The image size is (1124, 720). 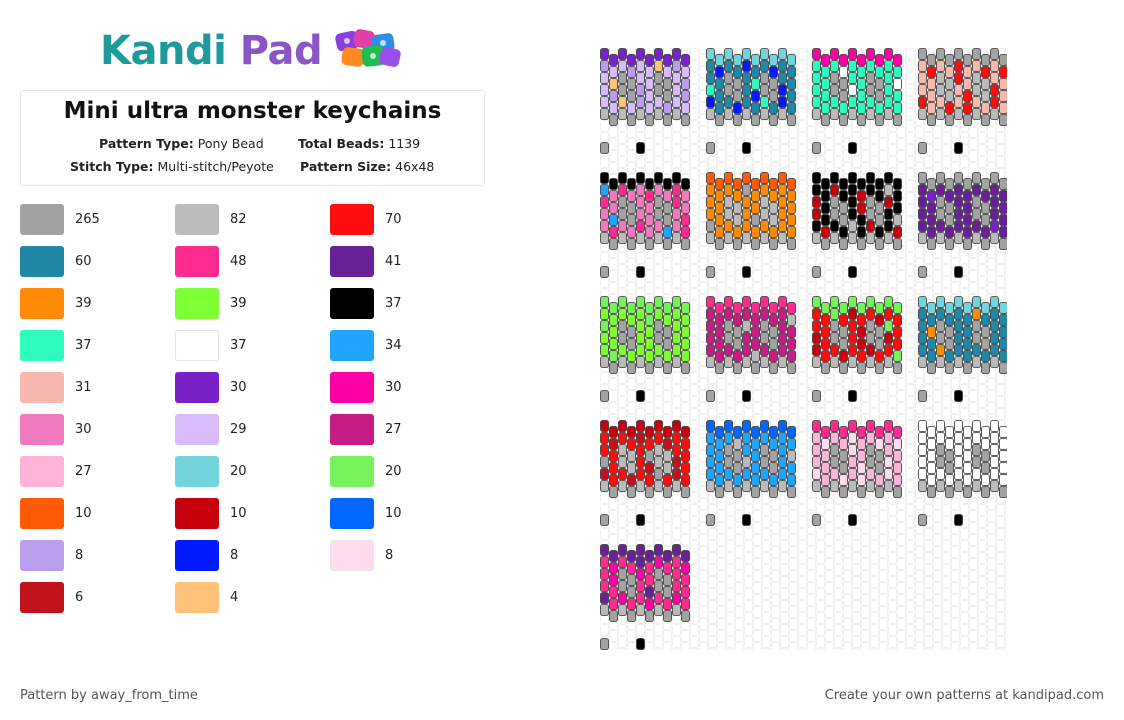 I want to click on palette-swatch-item: 39, so click(x=211, y=303).